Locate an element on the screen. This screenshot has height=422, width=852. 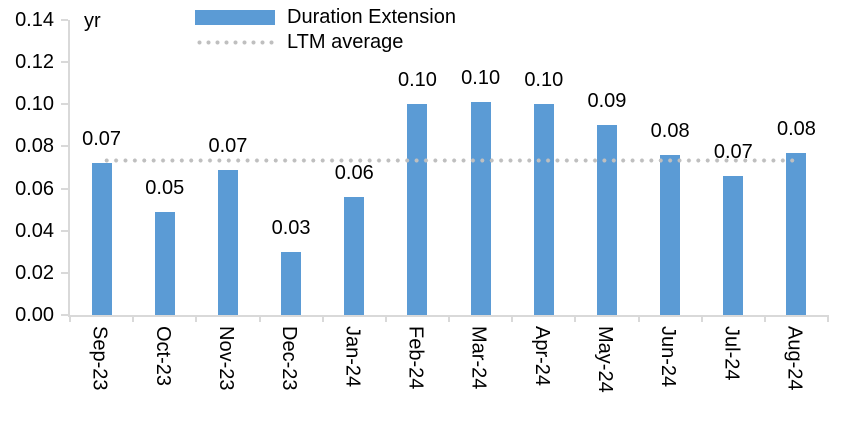
x-axis-label-text: Nov-23 is located at coordinates (225, 358).